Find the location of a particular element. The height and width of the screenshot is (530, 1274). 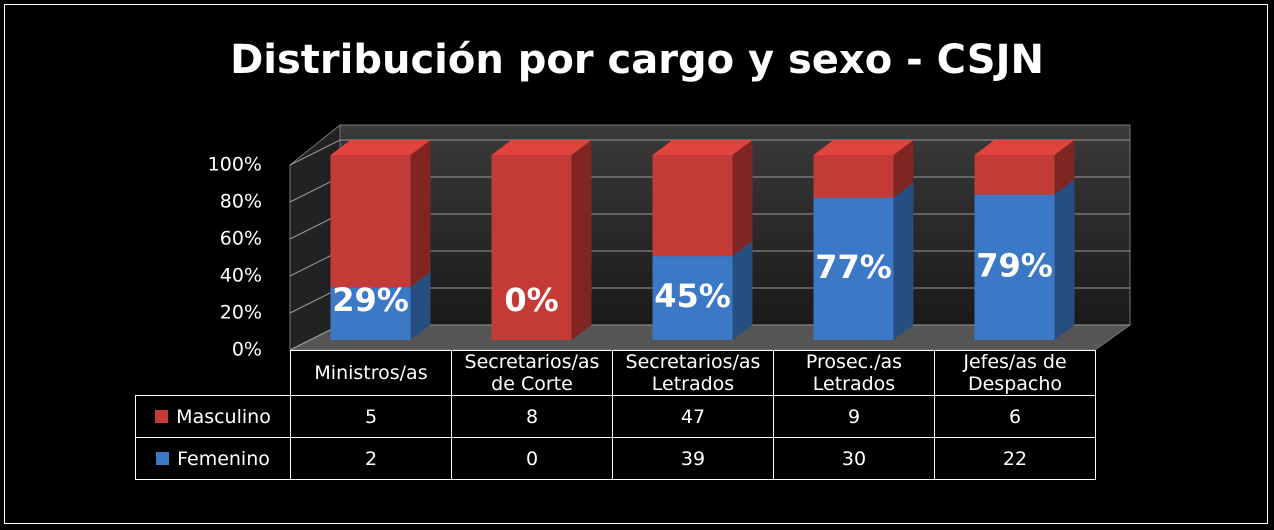

legend-entry: Femenino is located at coordinates (213, 458).